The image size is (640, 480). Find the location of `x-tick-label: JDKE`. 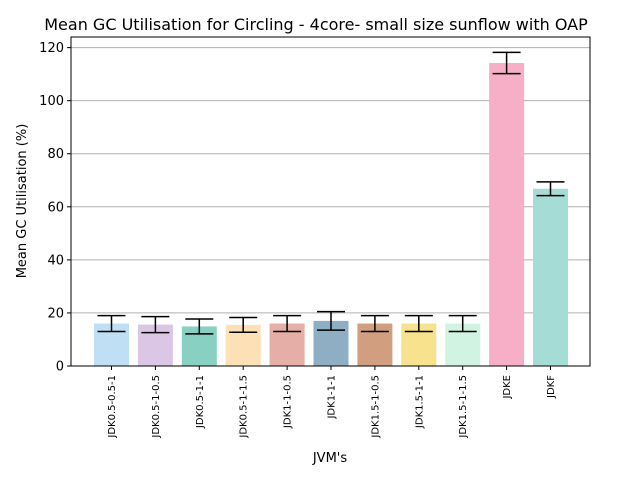

x-tick-label: JDKE is located at coordinates (507, 387).